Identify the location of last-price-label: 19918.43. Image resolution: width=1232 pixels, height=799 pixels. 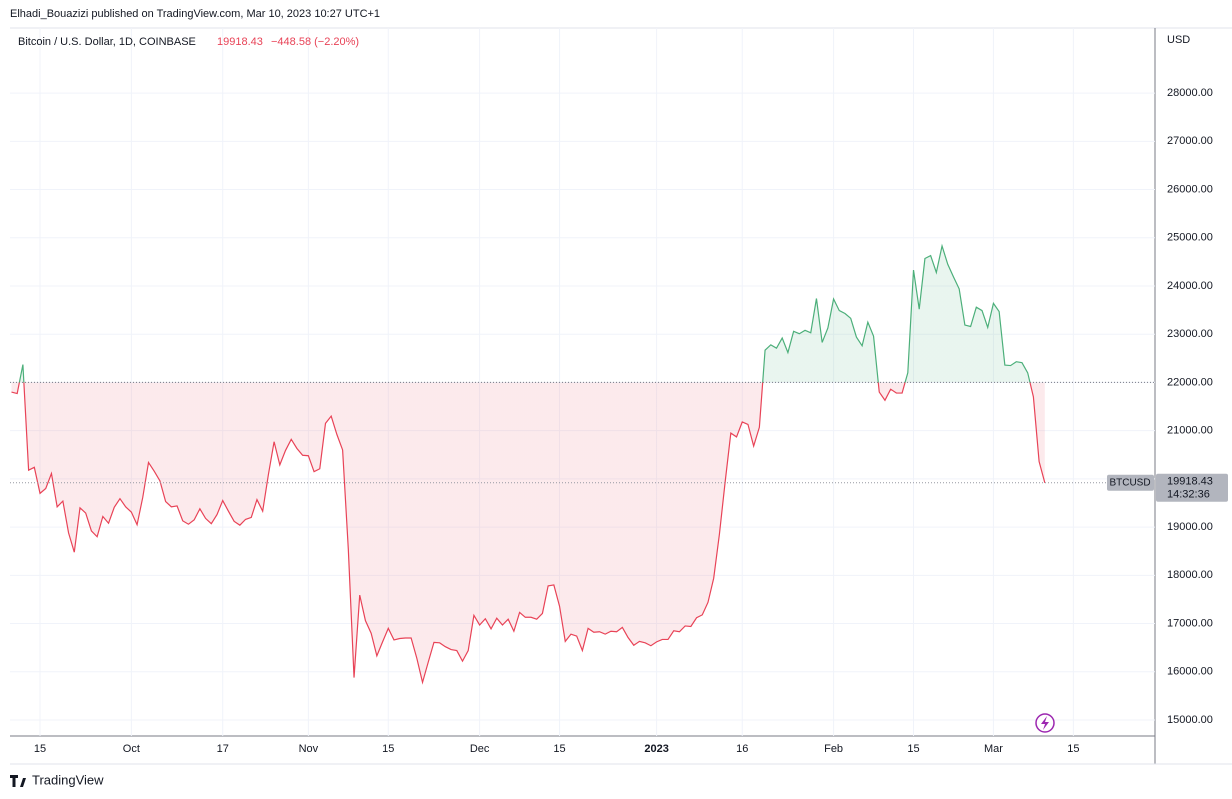
(1190, 482).